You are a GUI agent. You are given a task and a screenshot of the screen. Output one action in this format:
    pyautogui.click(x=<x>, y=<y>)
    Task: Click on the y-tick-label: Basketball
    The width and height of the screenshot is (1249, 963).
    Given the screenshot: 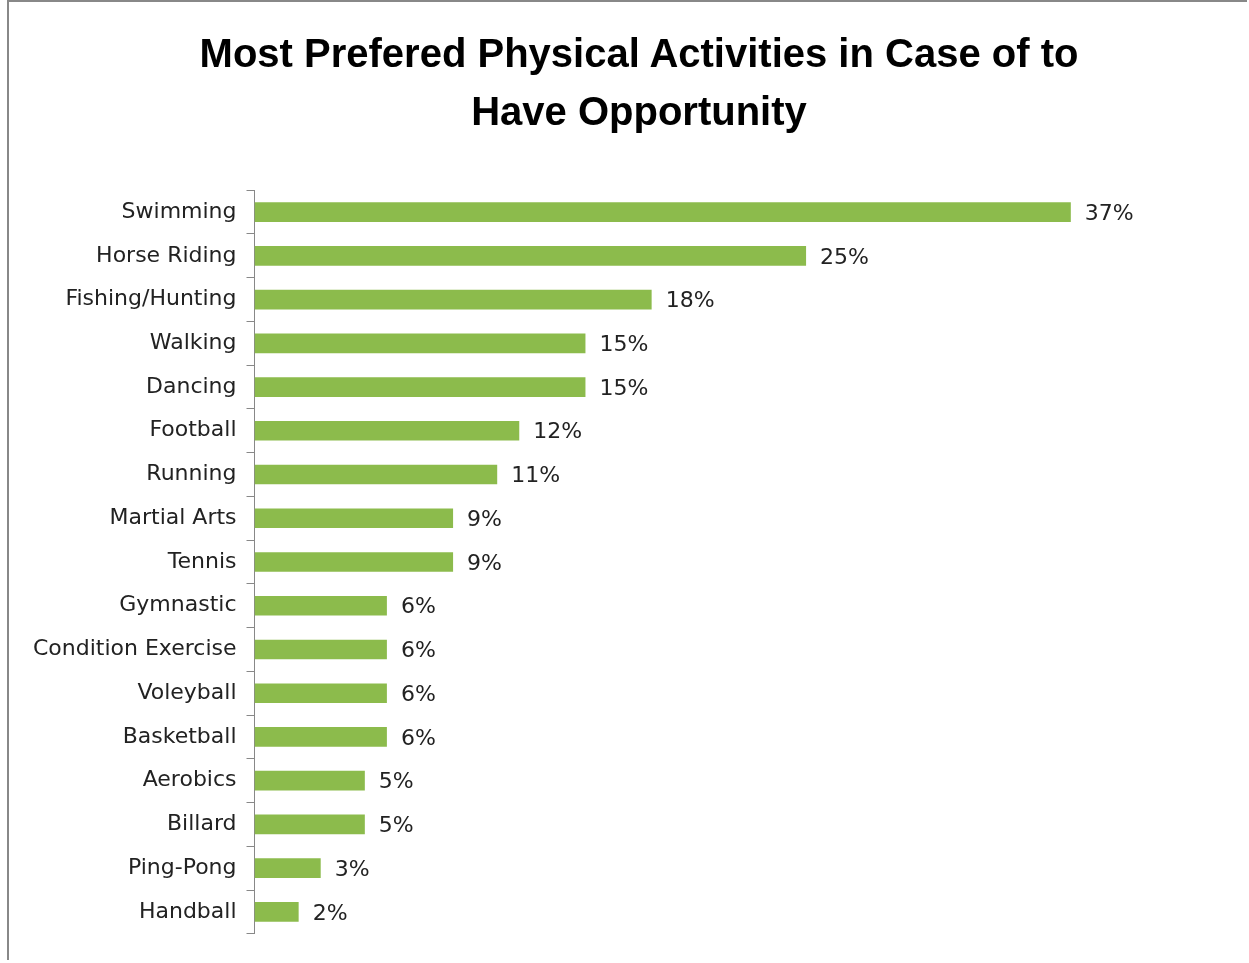 What is the action you would take?
    pyautogui.click(x=179, y=735)
    